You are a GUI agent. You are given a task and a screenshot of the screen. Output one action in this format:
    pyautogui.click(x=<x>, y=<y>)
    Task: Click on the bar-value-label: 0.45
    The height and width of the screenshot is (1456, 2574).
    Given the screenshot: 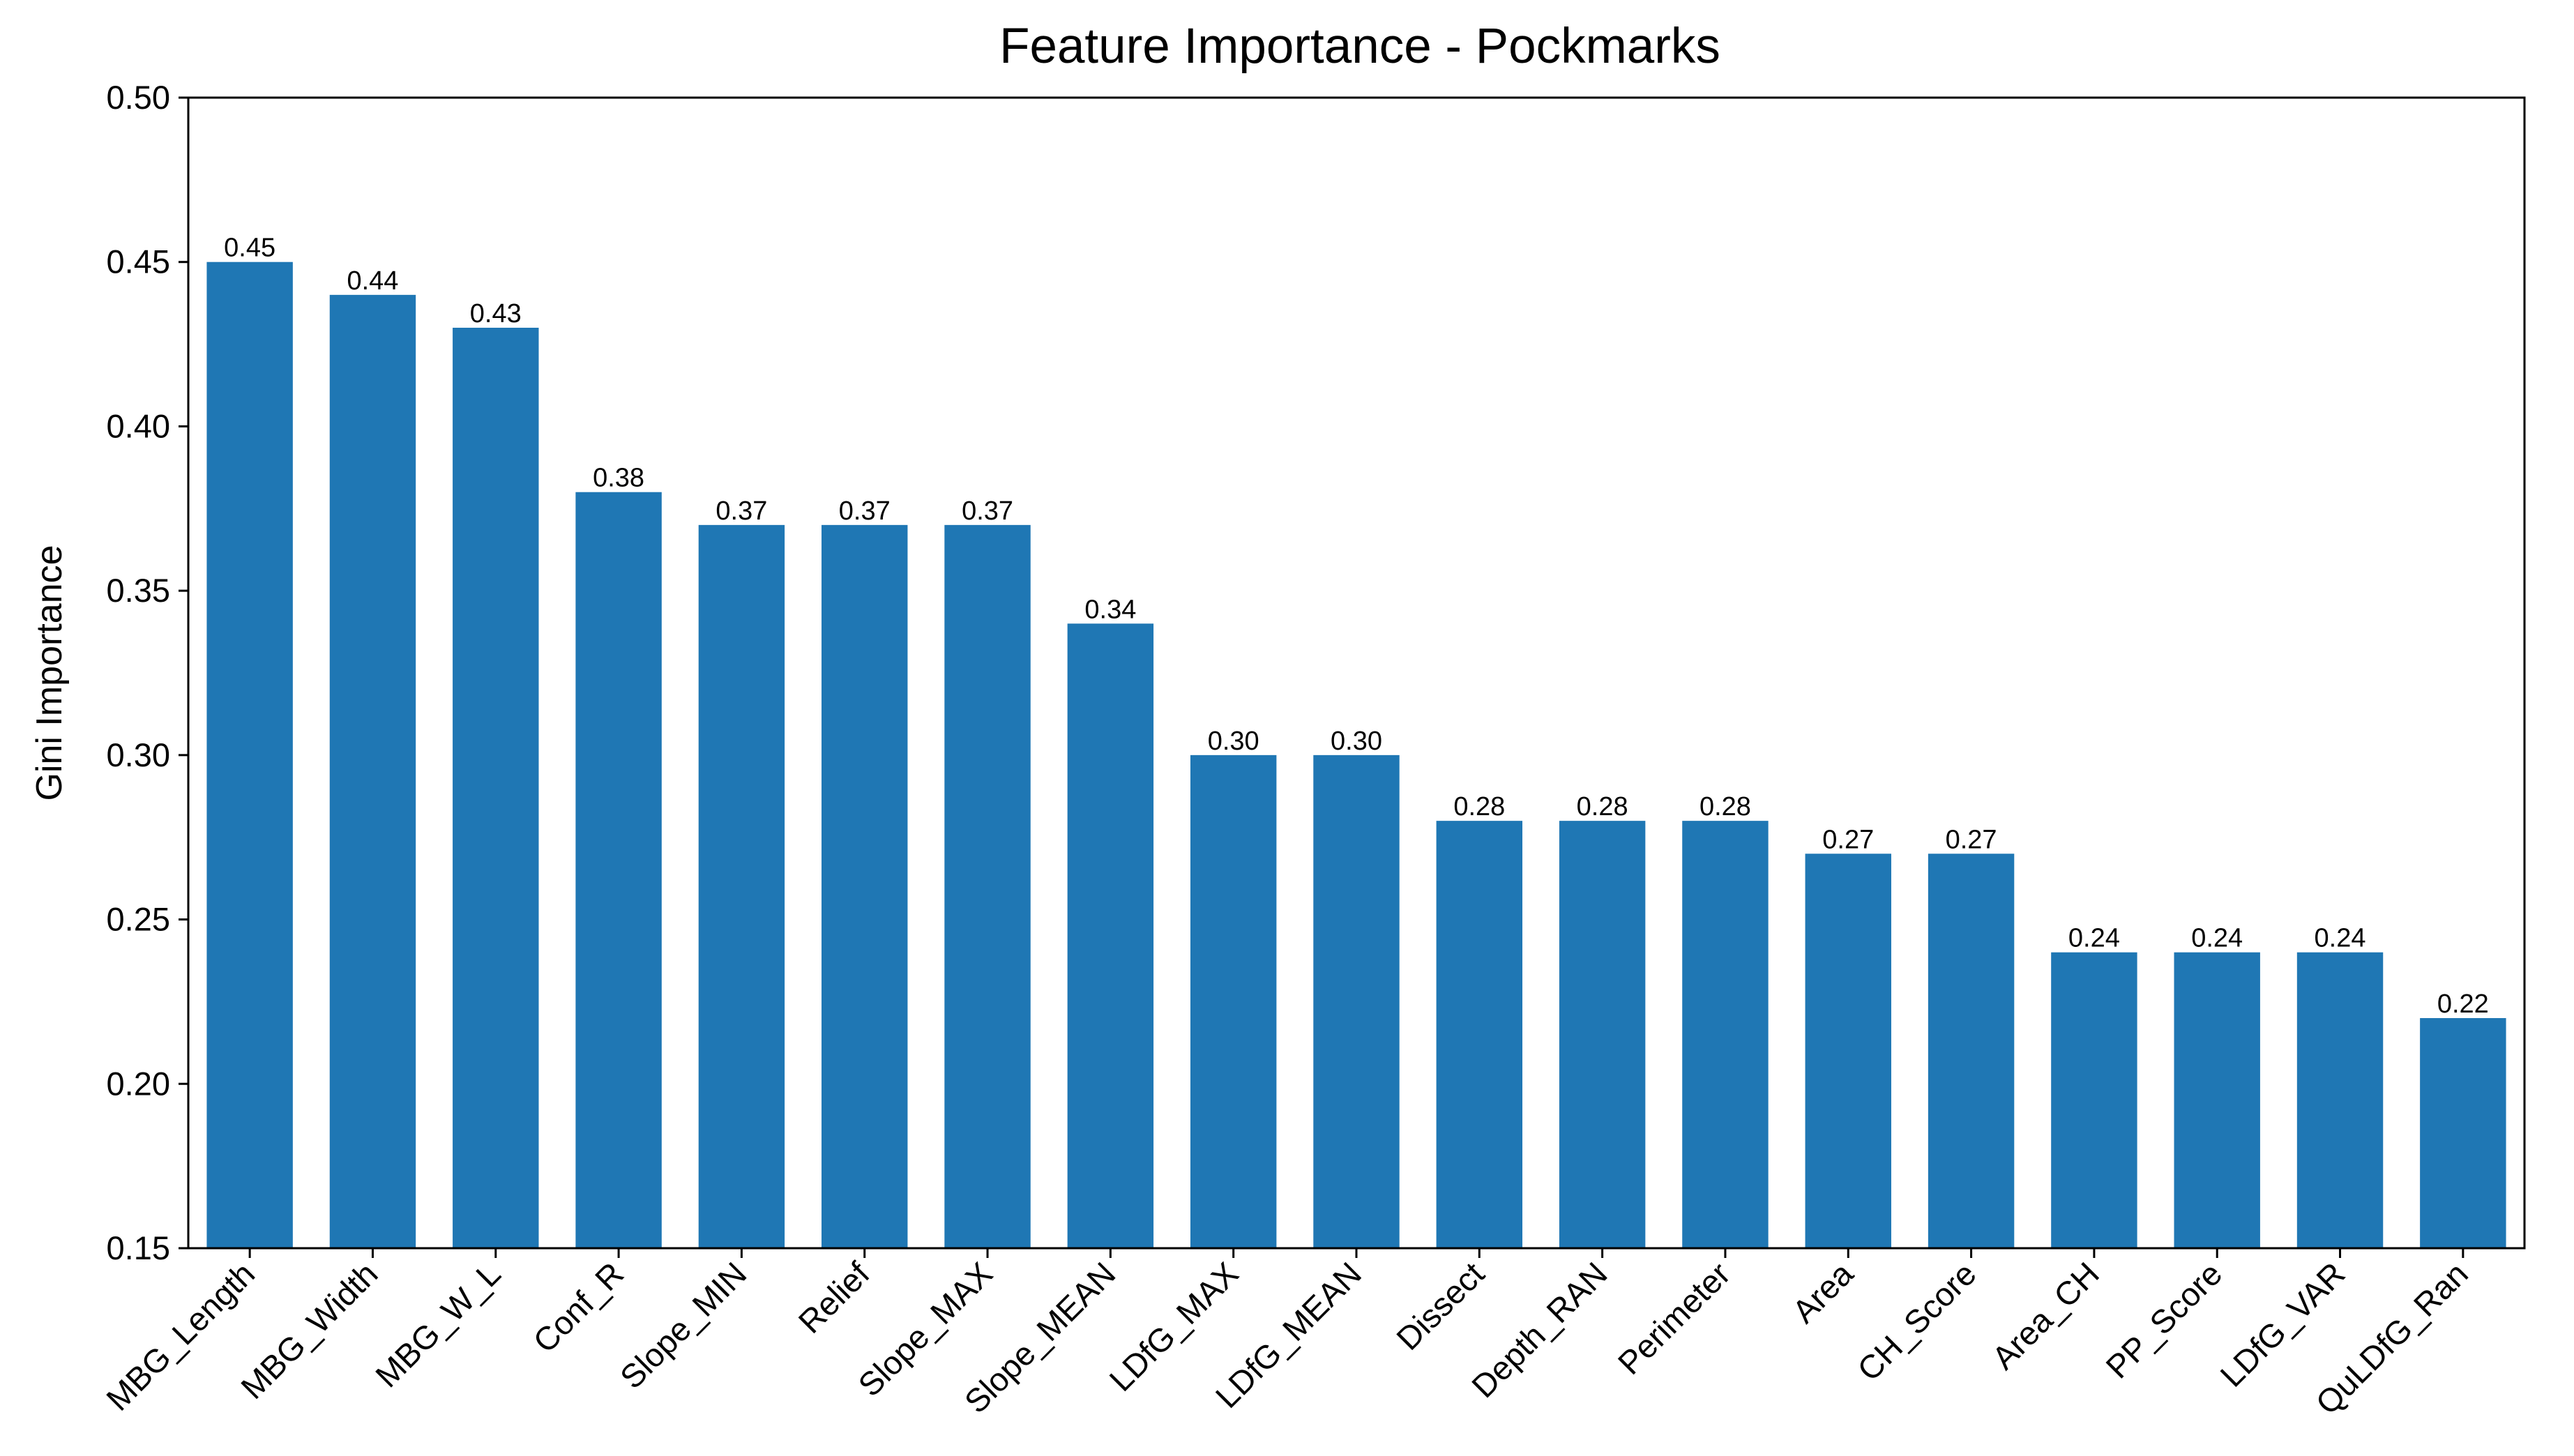 What is the action you would take?
    pyautogui.click(x=250, y=249)
    